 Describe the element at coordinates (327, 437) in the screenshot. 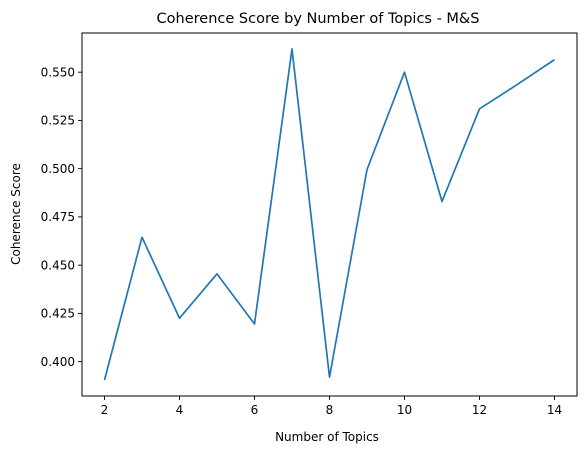

I see `x-axis-label: Number of Topics` at that location.